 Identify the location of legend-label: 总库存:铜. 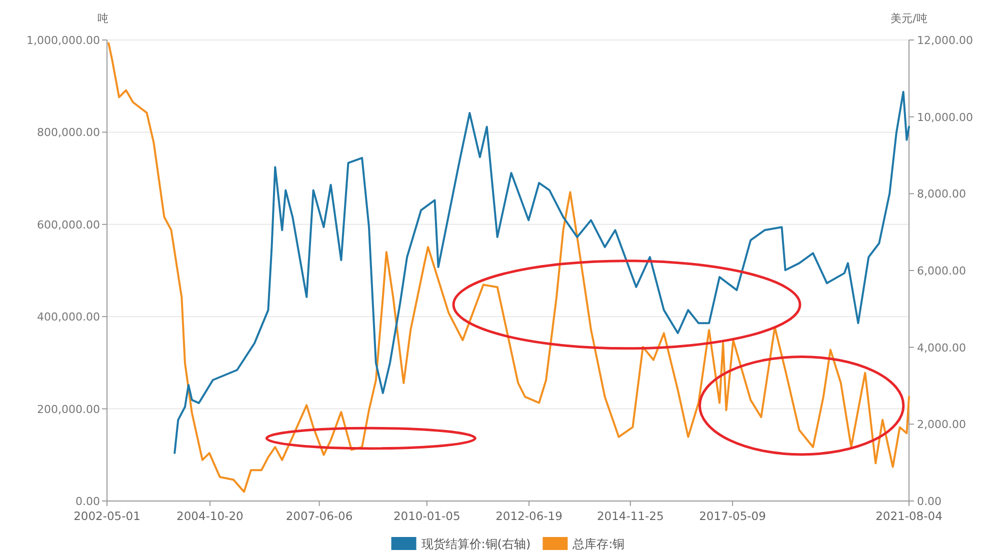
(598, 544).